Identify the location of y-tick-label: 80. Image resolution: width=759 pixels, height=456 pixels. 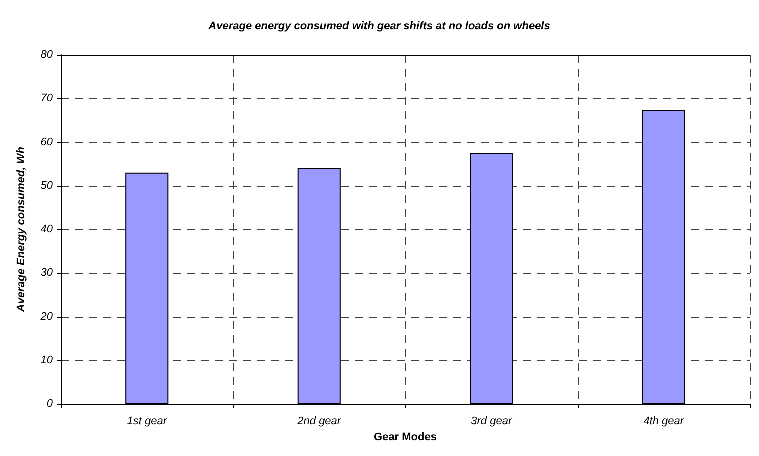
(47, 55).